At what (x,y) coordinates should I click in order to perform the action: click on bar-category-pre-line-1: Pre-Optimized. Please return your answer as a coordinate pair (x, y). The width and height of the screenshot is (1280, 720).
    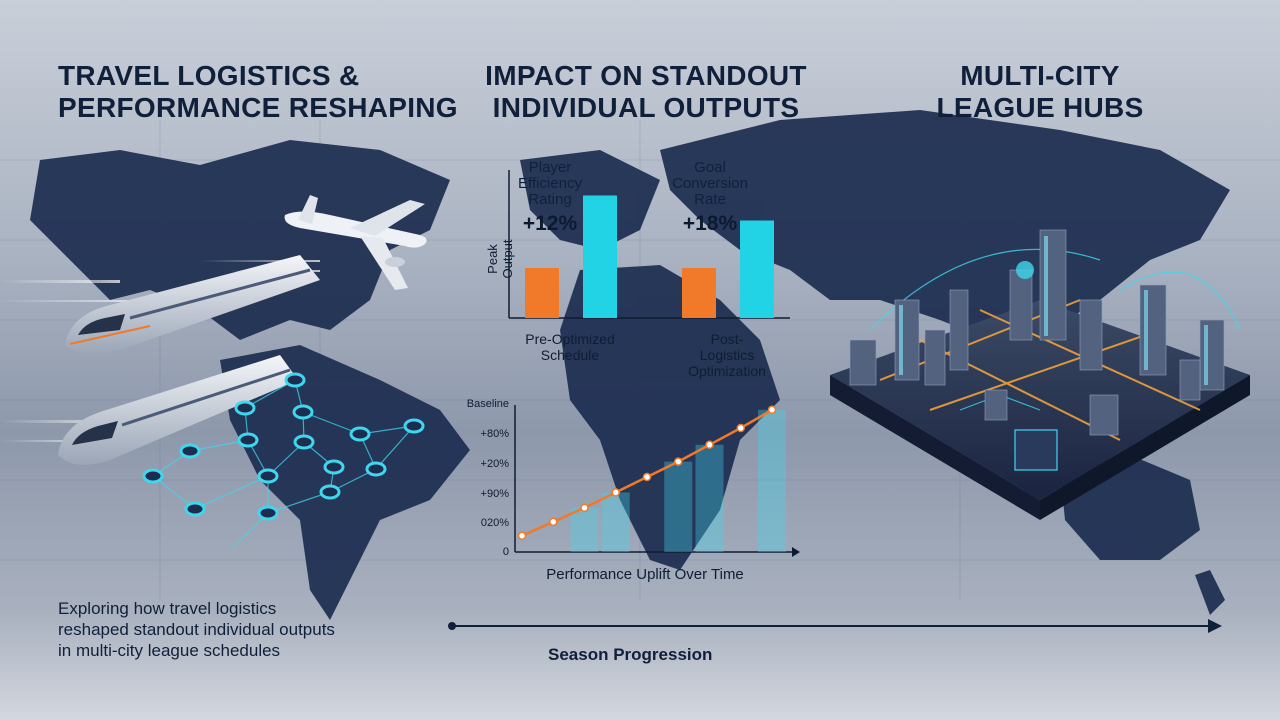
    Looking at the image, I should click on (570, 339).